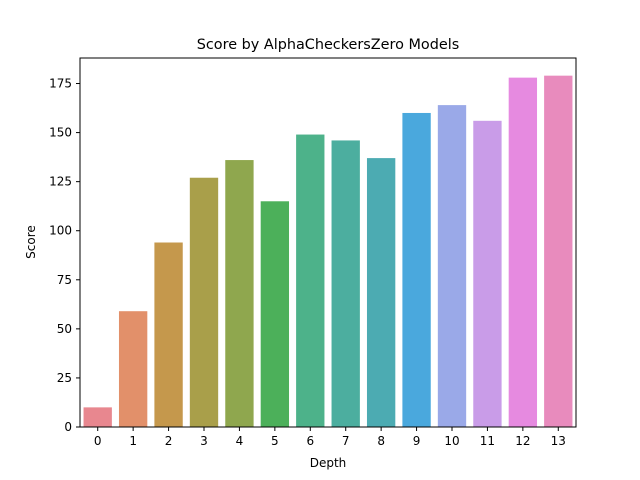 The width and height of the screenshot is (640, 480). I want to click on chart-title: Score by AlphaCheckersZero Models, so click(328, 45).